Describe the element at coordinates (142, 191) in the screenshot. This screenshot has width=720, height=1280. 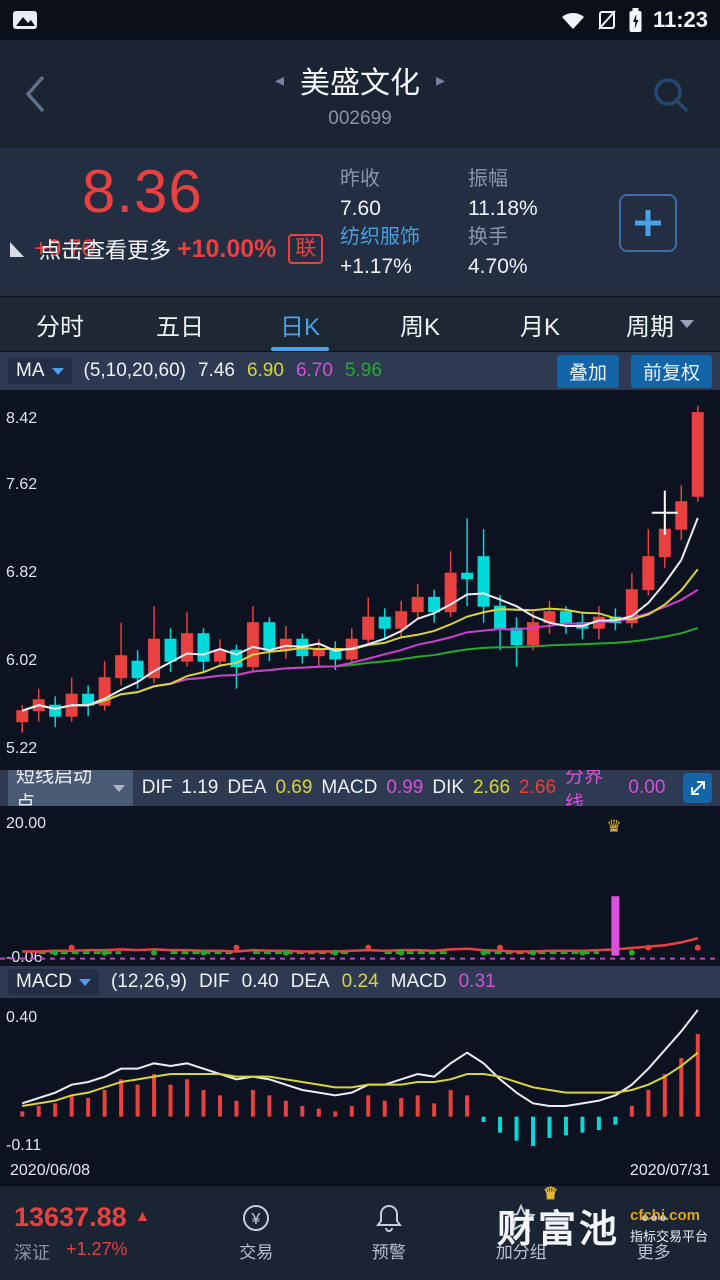
I see `last-price: 8.36` at that location.